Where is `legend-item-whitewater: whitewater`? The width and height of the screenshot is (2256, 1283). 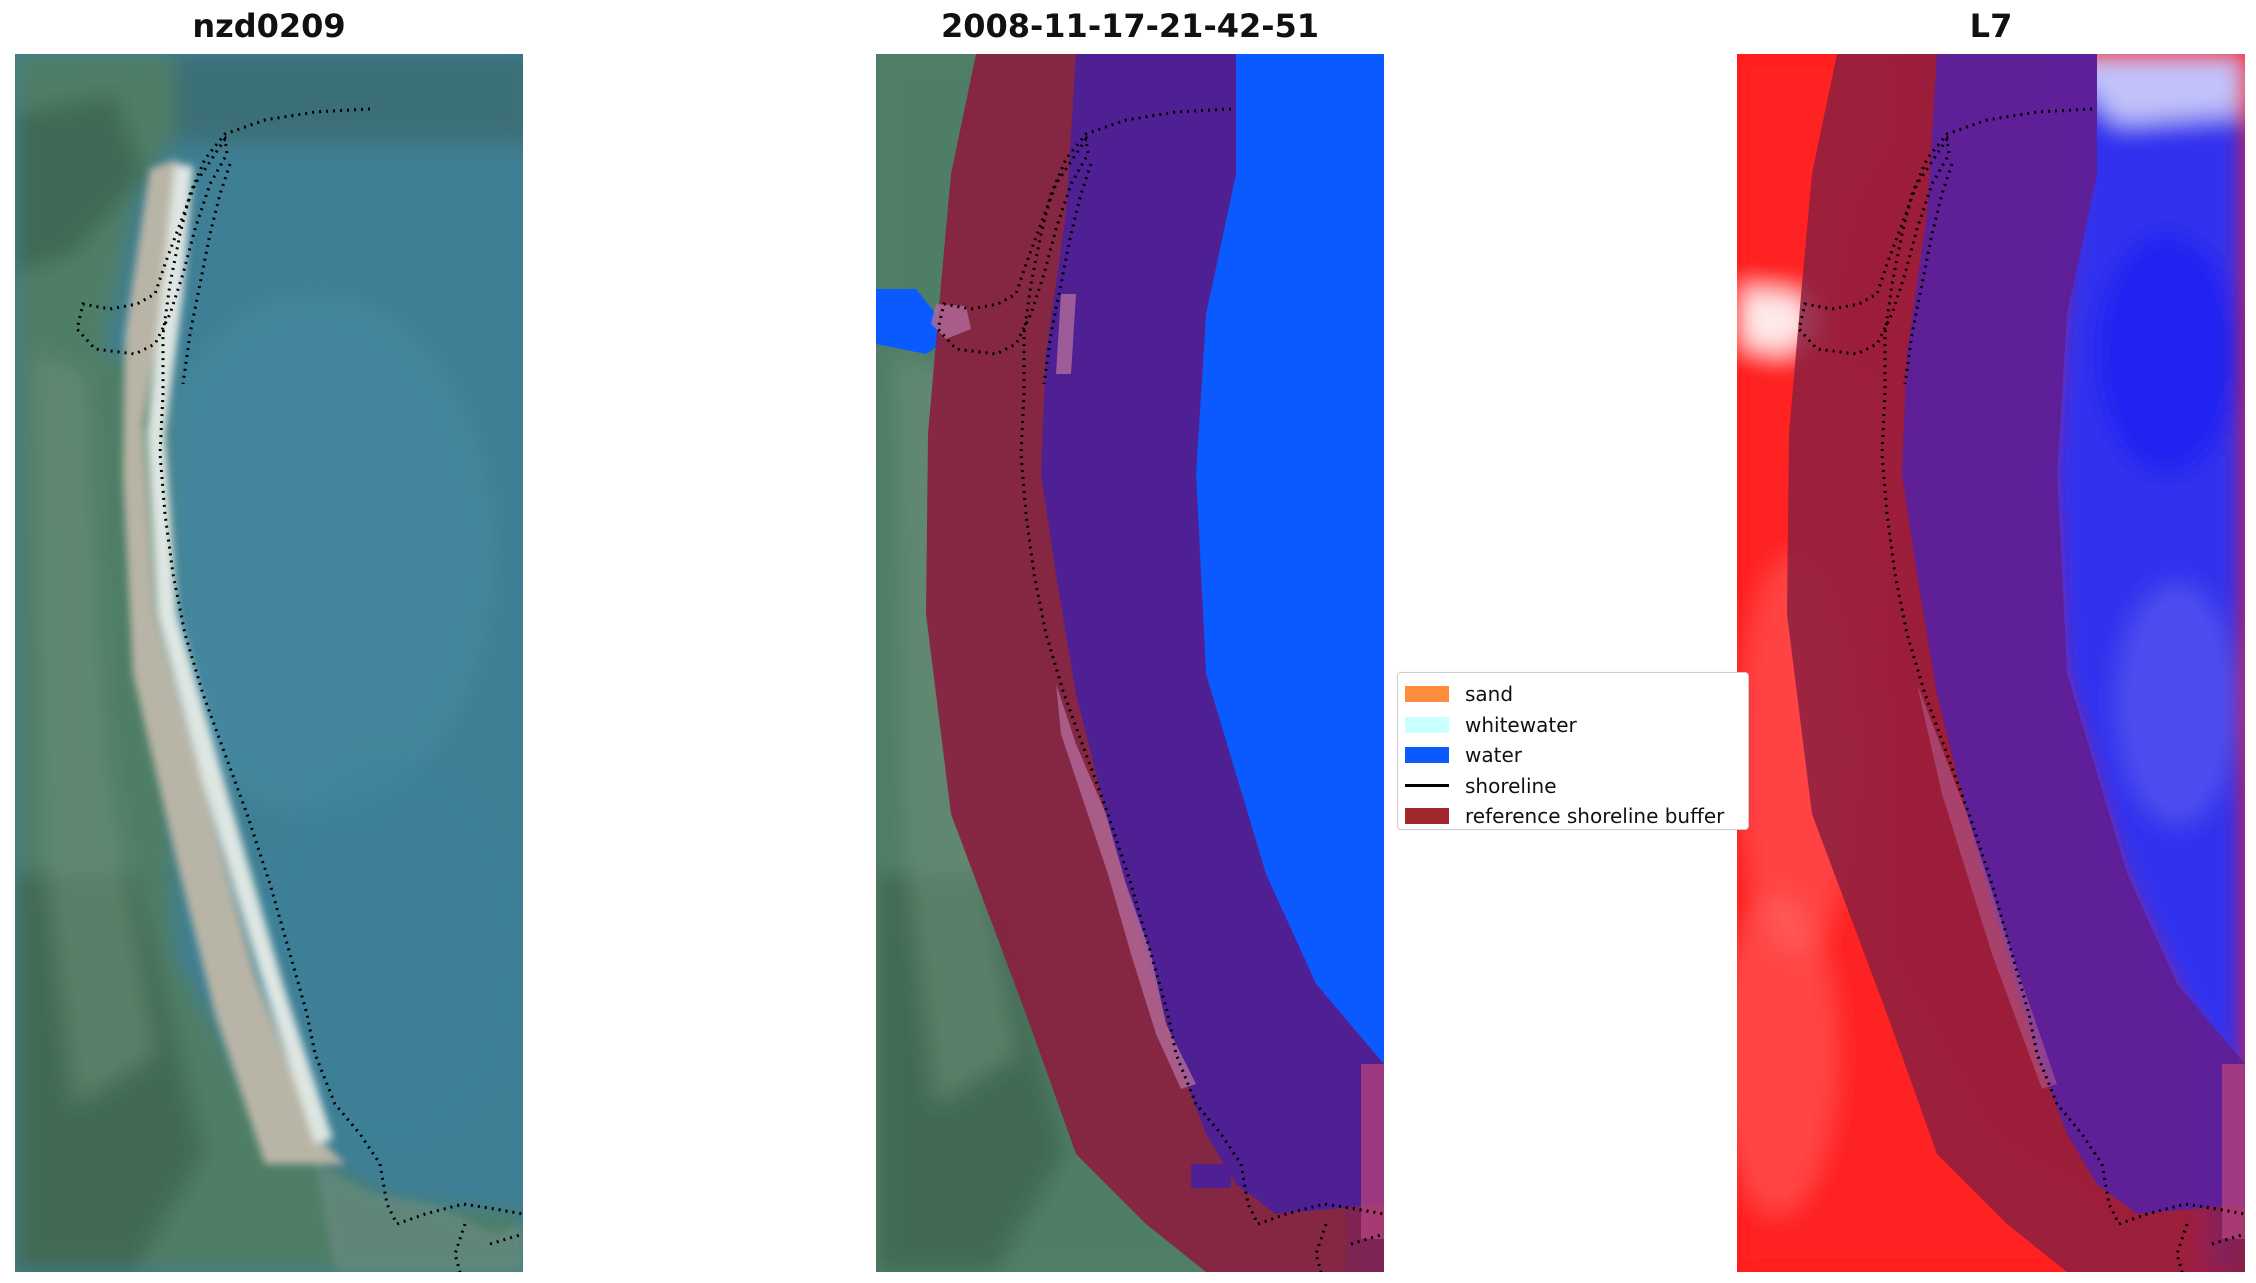
legend-item-whitewater: whitewater is located at coordinates (1576, 725).